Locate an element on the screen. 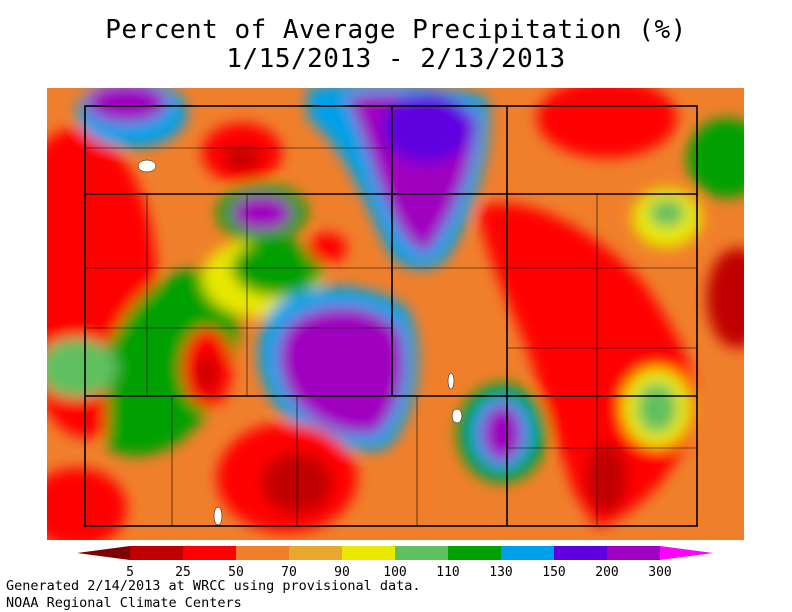 The height and width of the screenshot is (612, 792). legend-tick-label: 50 is located at coordinates (236, 572).